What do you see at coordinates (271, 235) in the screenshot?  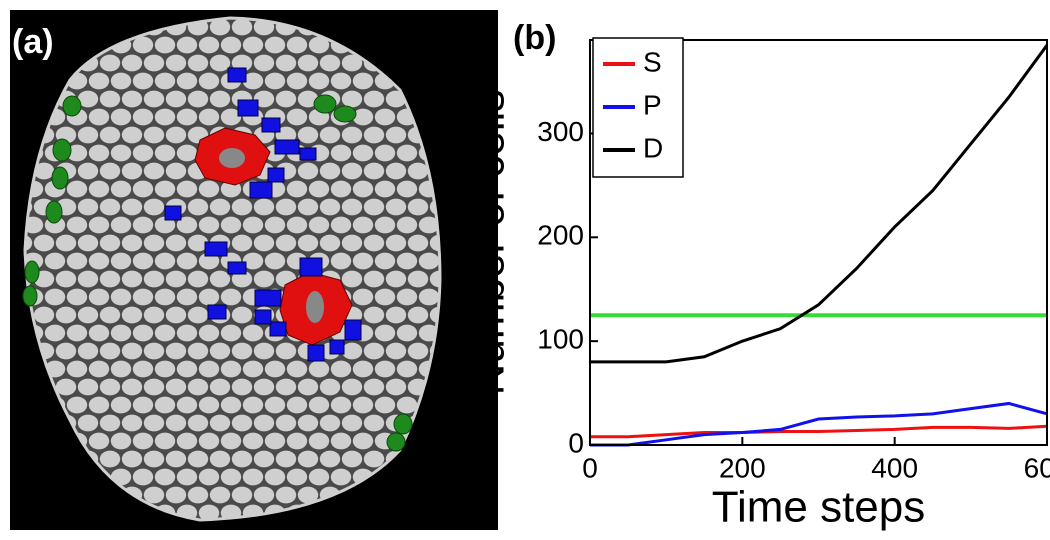 I see `dead-center` at bounding box center [271, 235].